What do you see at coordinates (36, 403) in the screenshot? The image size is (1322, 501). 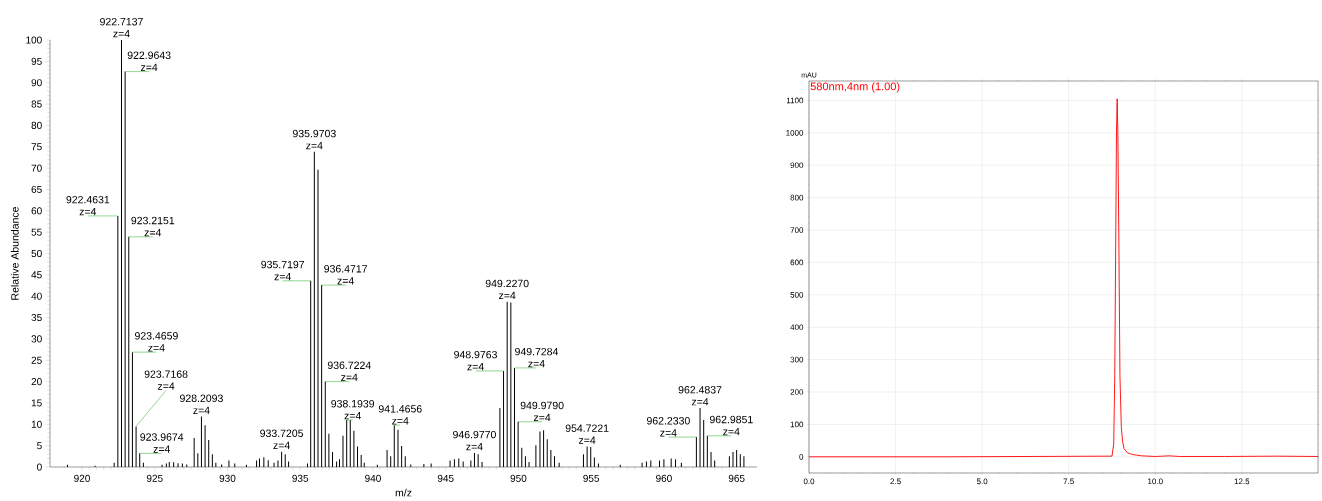 I see `y-tick-label: 15` at bounding box center [36, 403].